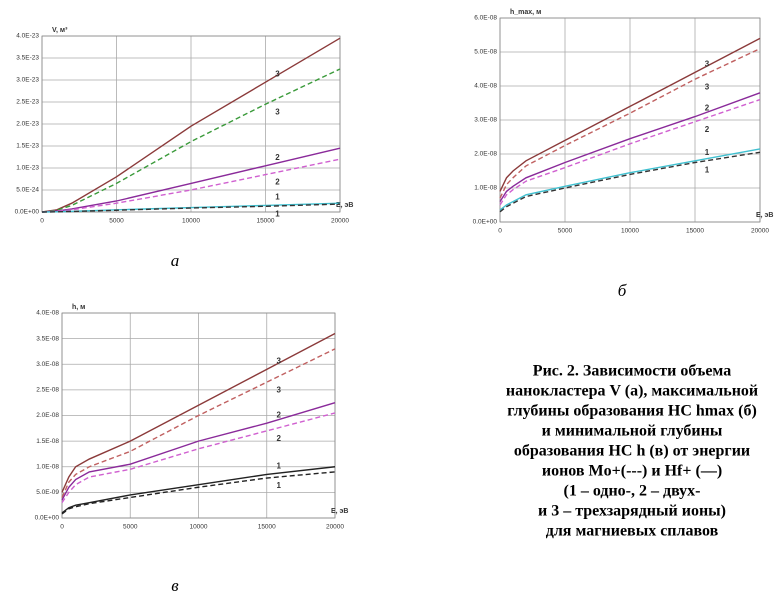 The height and width of the screenshot is (593, 783). What do you see at coordinates (525, 12) in the screenshot?
I see `y-axis-label: h_max, м` at bounding box center [525, 12].